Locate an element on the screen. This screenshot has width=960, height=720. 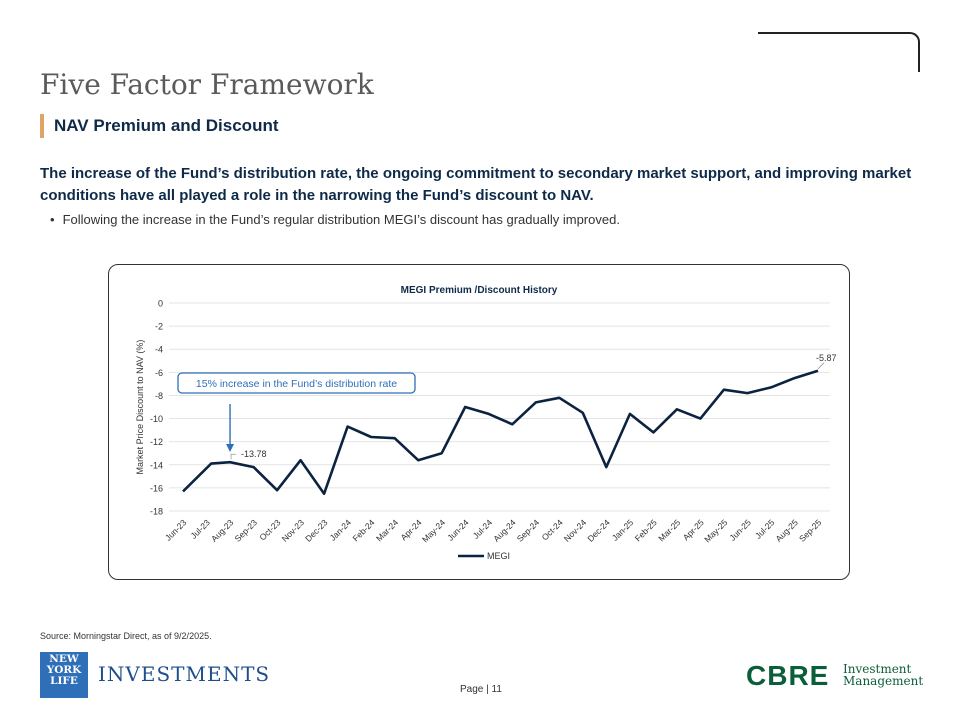
x-tick-label: Aug-23 is located at coordinates (222, 530).